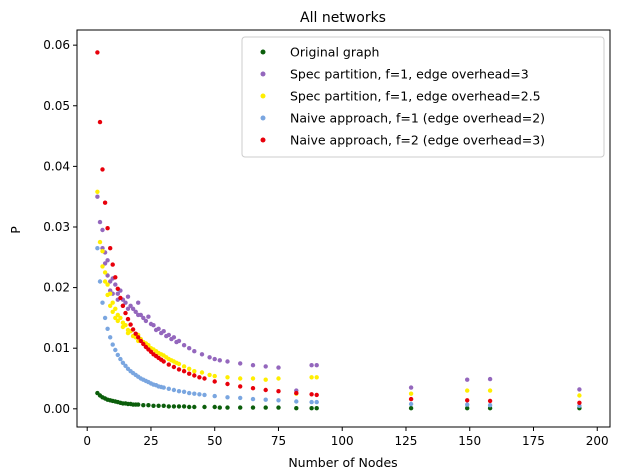 This screenshot has height=471, width=623. Describe the element at coordinates (15, 230) in the screenshot. I see `y-axis-label: P` at that location.